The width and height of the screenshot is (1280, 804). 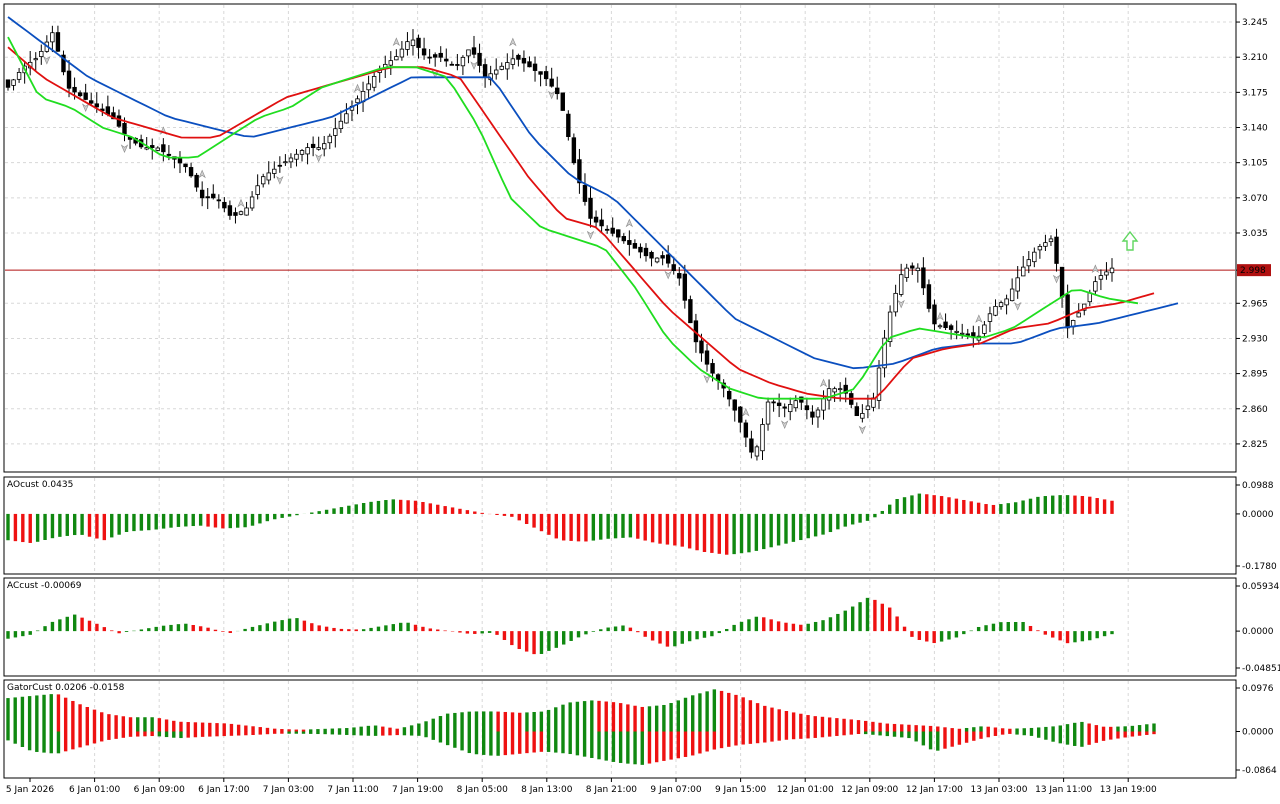 What do you see at coordinates (612, 790) in the screenshot?
I see `time-label: 8 Jan 21:00` at bounding box center [612, 790].